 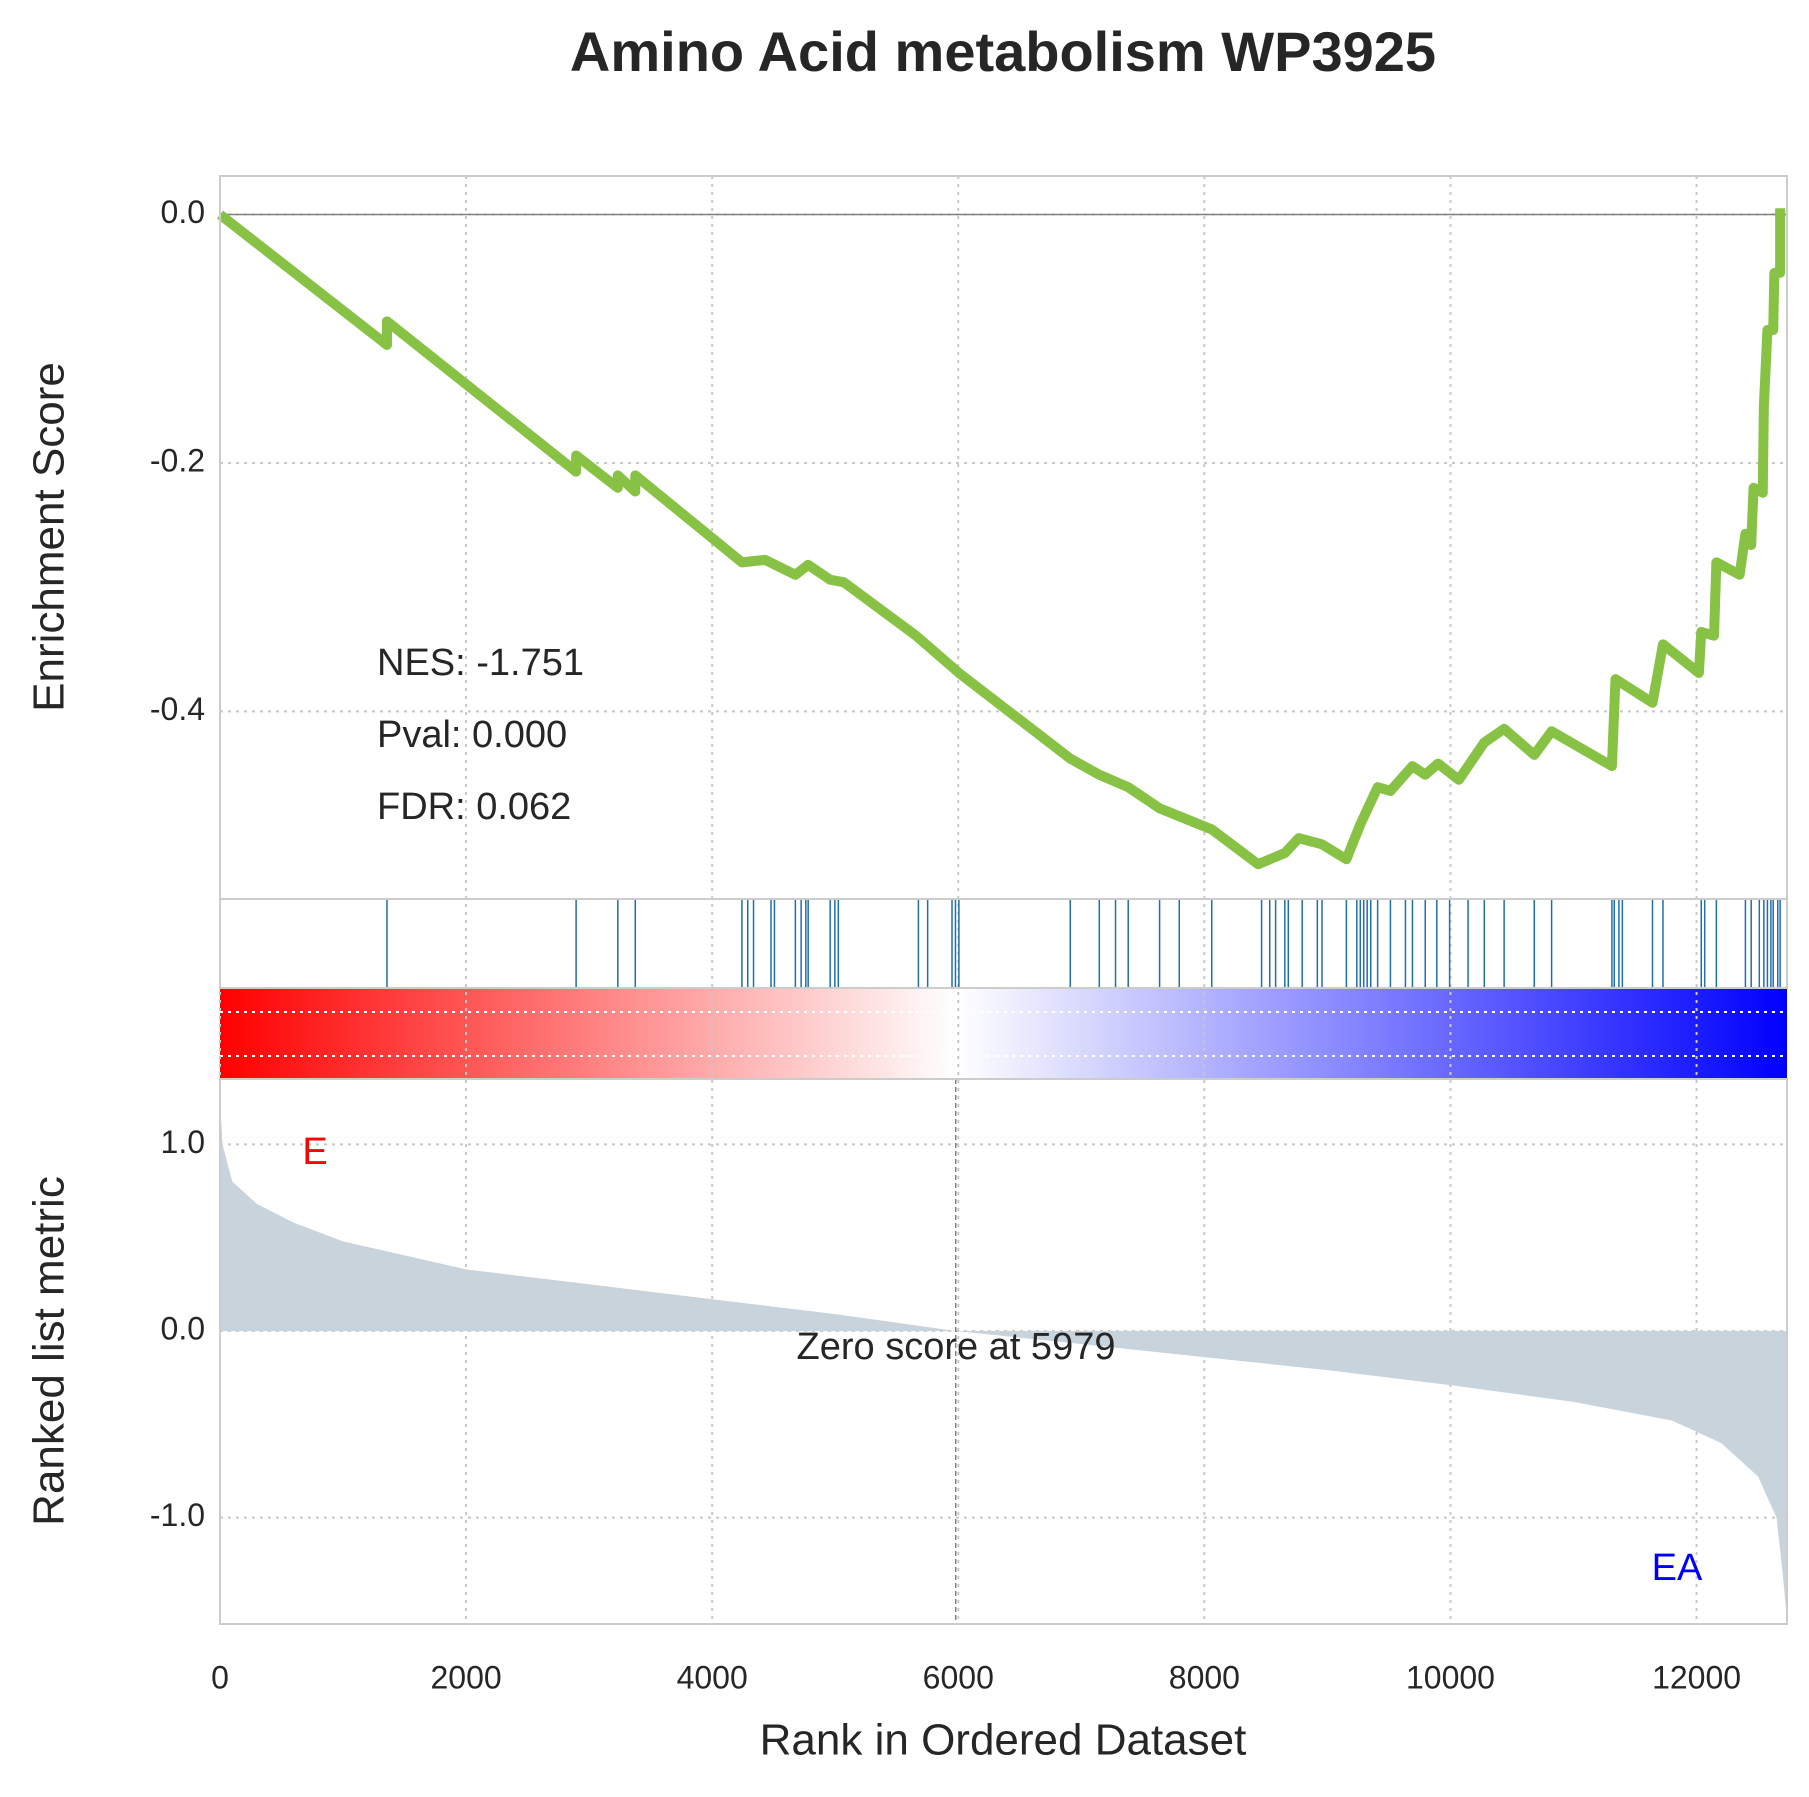 What do you see at coordinates (177, 709) in the screenshot?
I see `y-tick-label: -0.4` at bounding box center [177, 709].